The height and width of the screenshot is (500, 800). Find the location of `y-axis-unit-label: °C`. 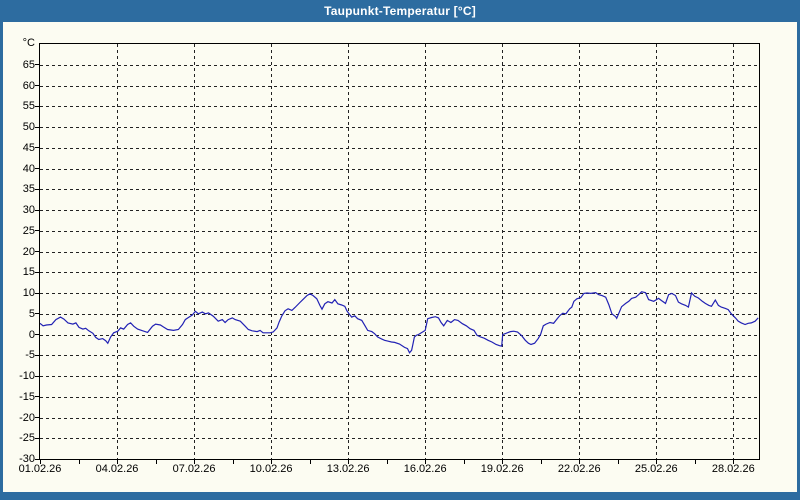

y-axis-unit-label: °C is located at coordinates (28, 43).